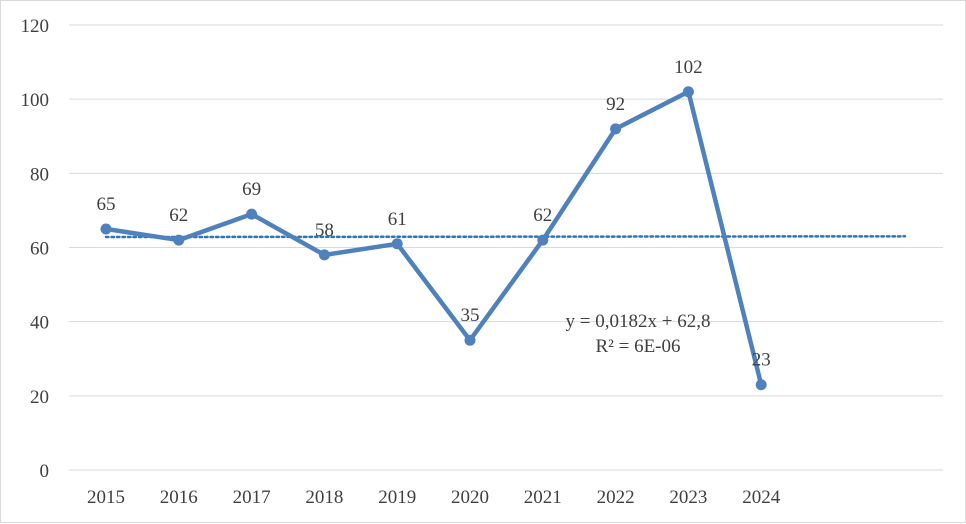 The height and width of the screenshot is (524, 966). What do you see at coordinates (324, 230) in the screenshot?
I see `data-label: 58` at bounding box center [324, 230].